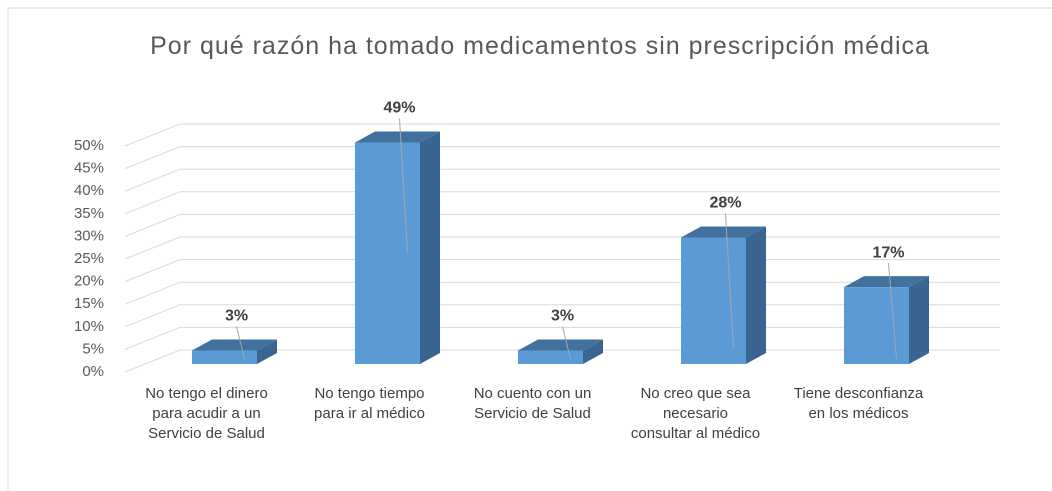 This screenshot has width=1052, height=491. Describe the element at coordinates (369, 403) in the screenshot. I see `x-tick-label: No tengo tiempo para ir al médico` at that location.